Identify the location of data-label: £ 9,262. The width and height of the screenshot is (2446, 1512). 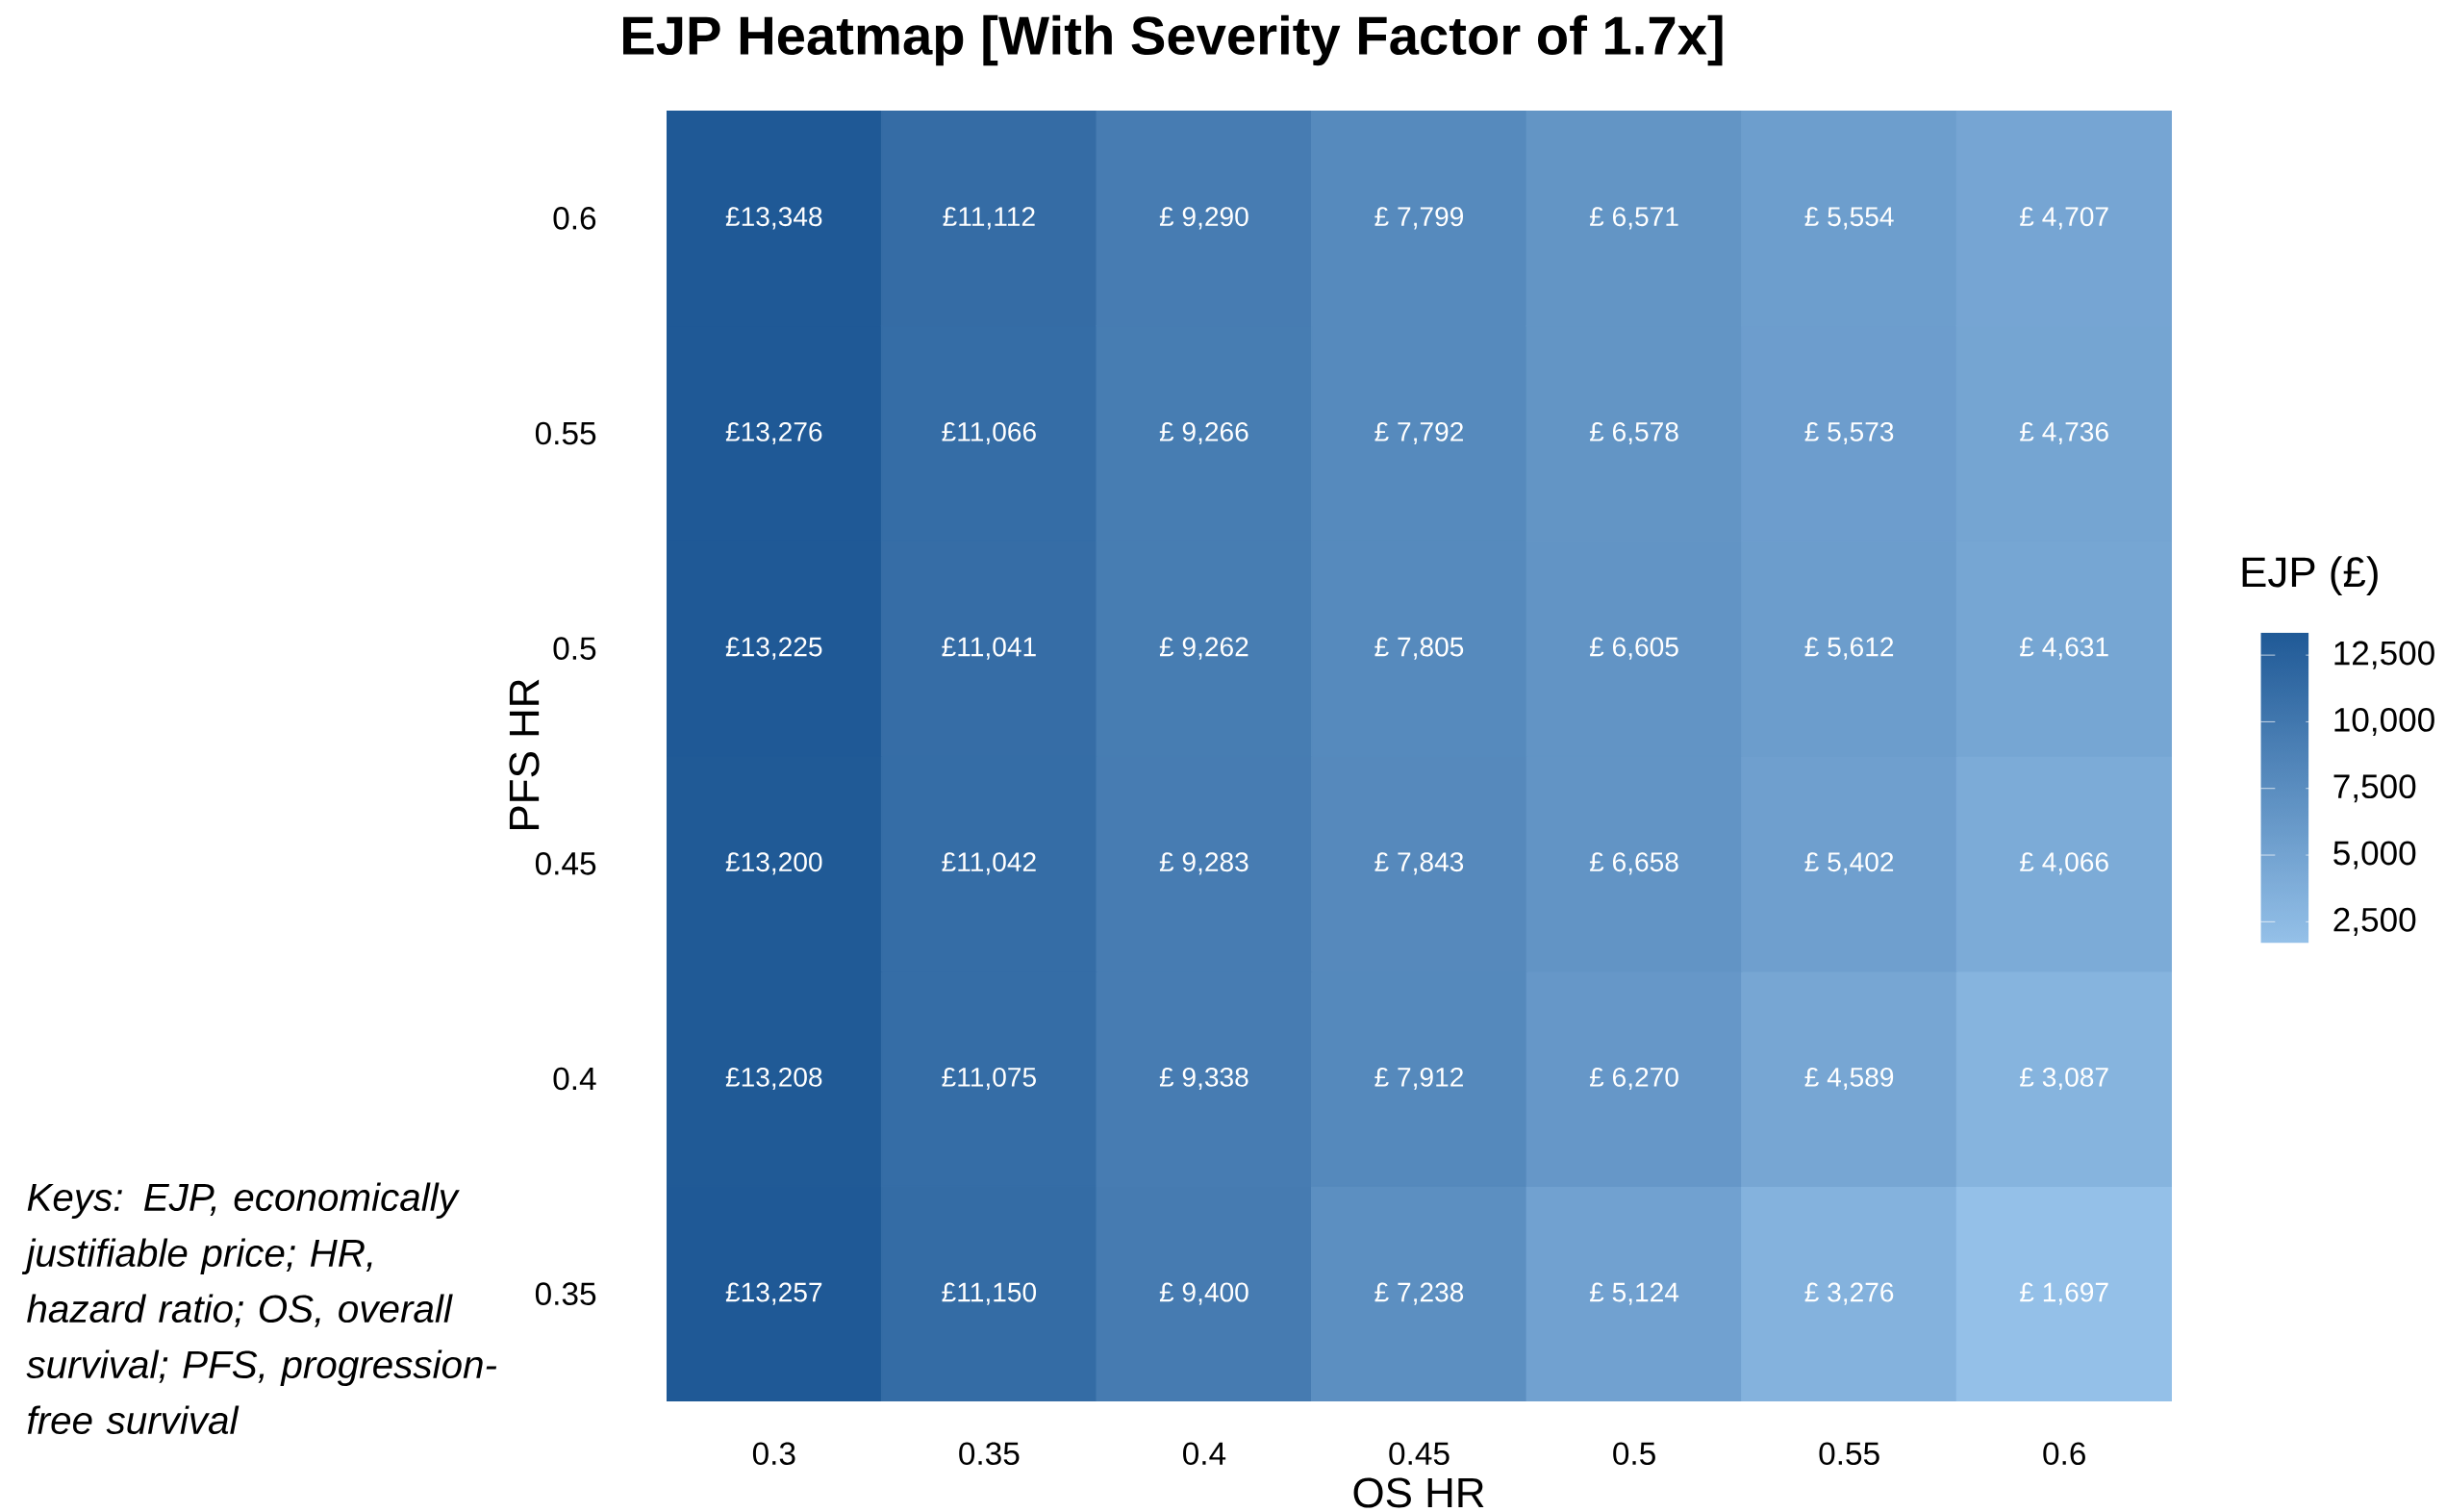
(1203, 648).